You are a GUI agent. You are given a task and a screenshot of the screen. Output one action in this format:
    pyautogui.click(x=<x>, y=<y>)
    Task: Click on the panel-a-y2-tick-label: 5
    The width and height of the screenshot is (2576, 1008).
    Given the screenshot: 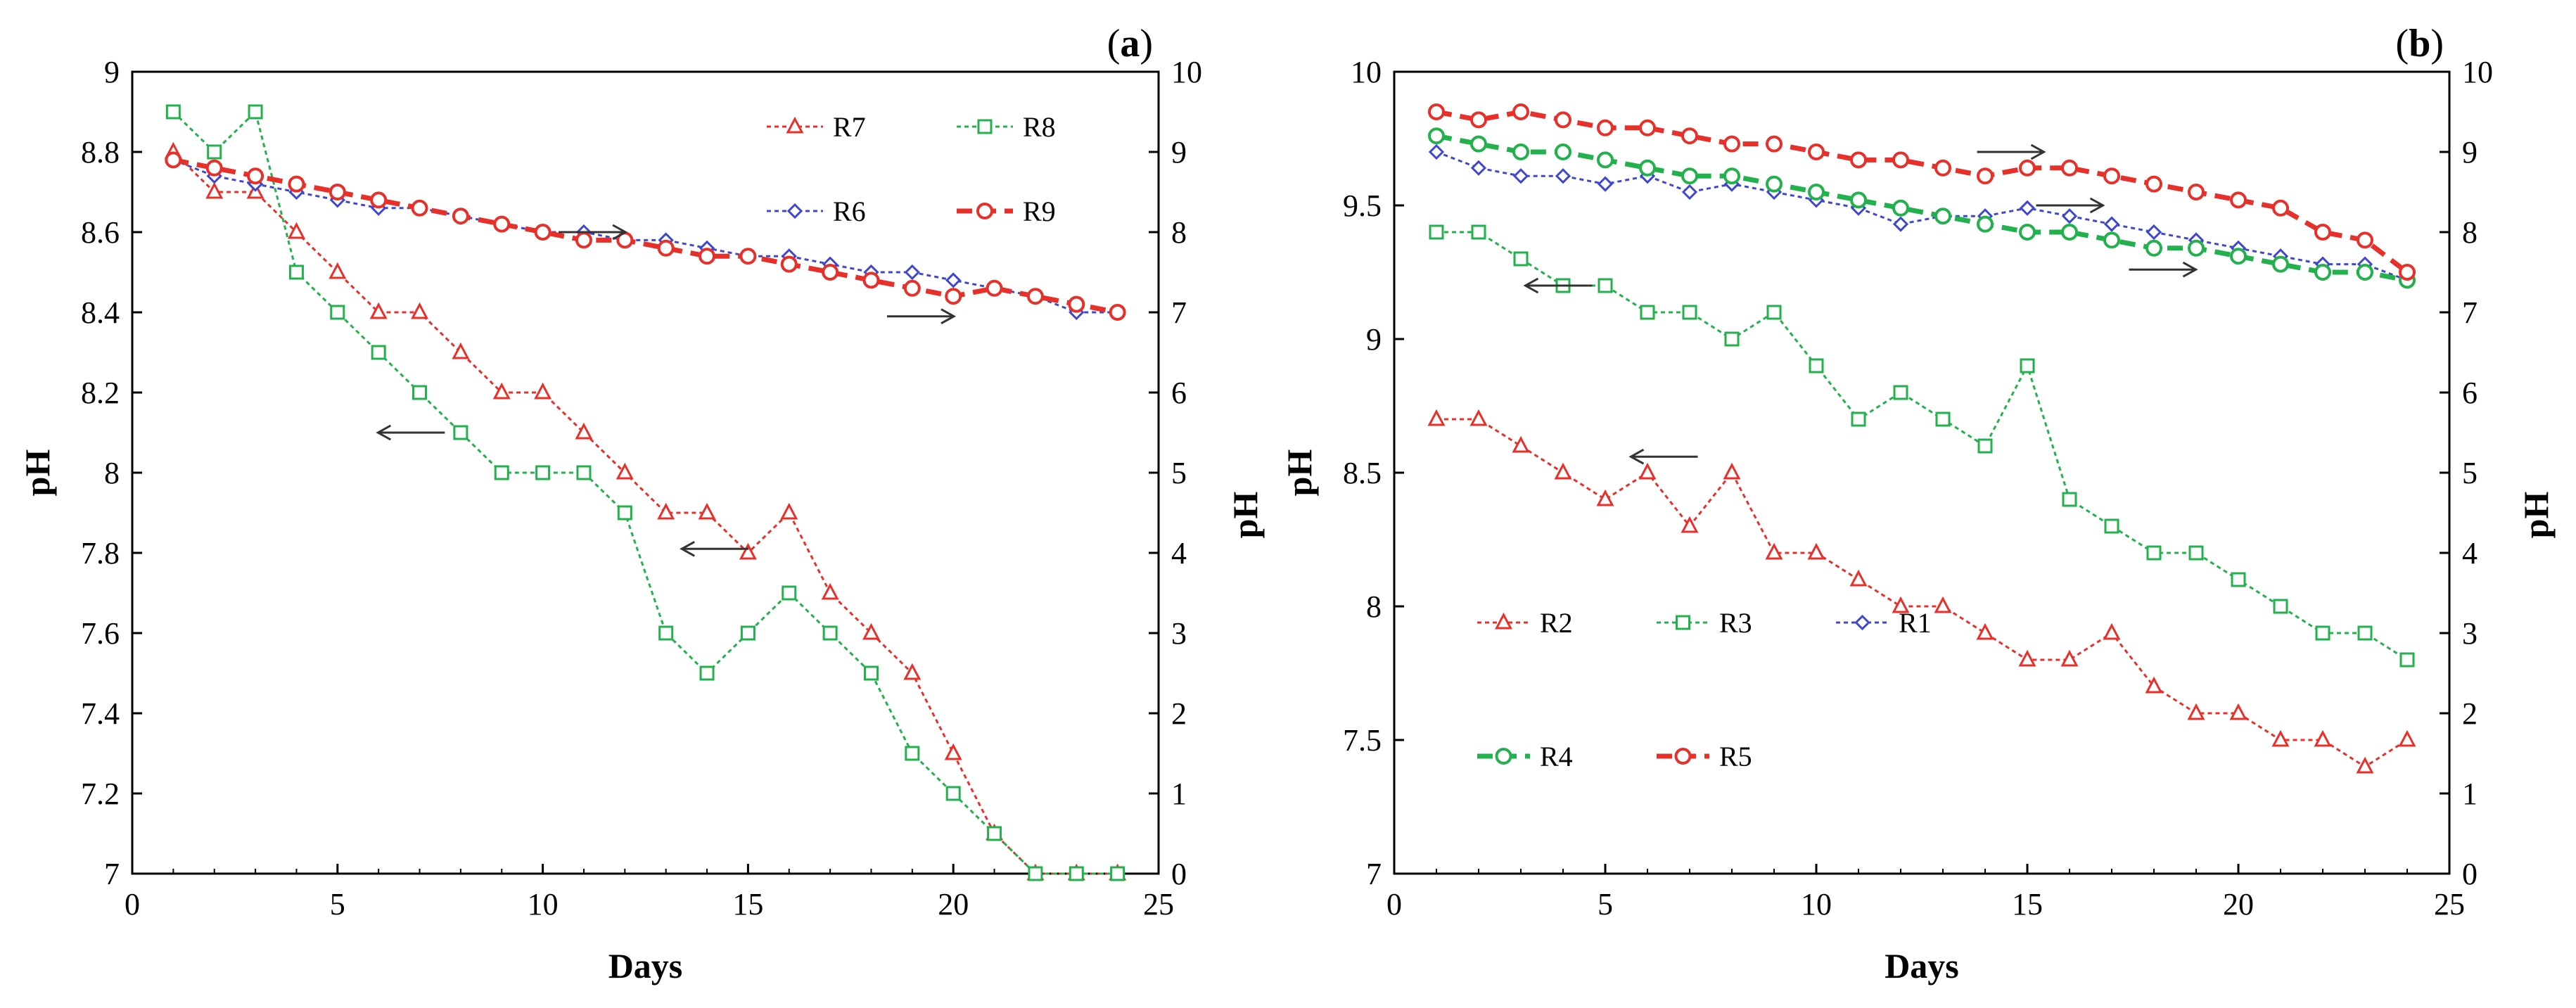 What is the action you would take?
    pyautogui.click(x=1179, y=473)
    